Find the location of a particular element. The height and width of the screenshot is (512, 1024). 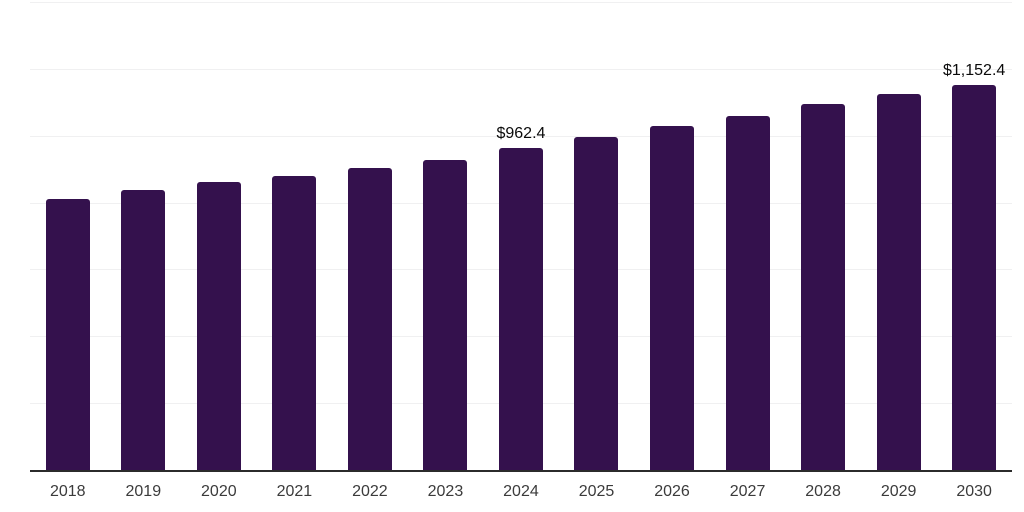

x-tick-label-2023: 2023 is located at coordinates (445, 491).